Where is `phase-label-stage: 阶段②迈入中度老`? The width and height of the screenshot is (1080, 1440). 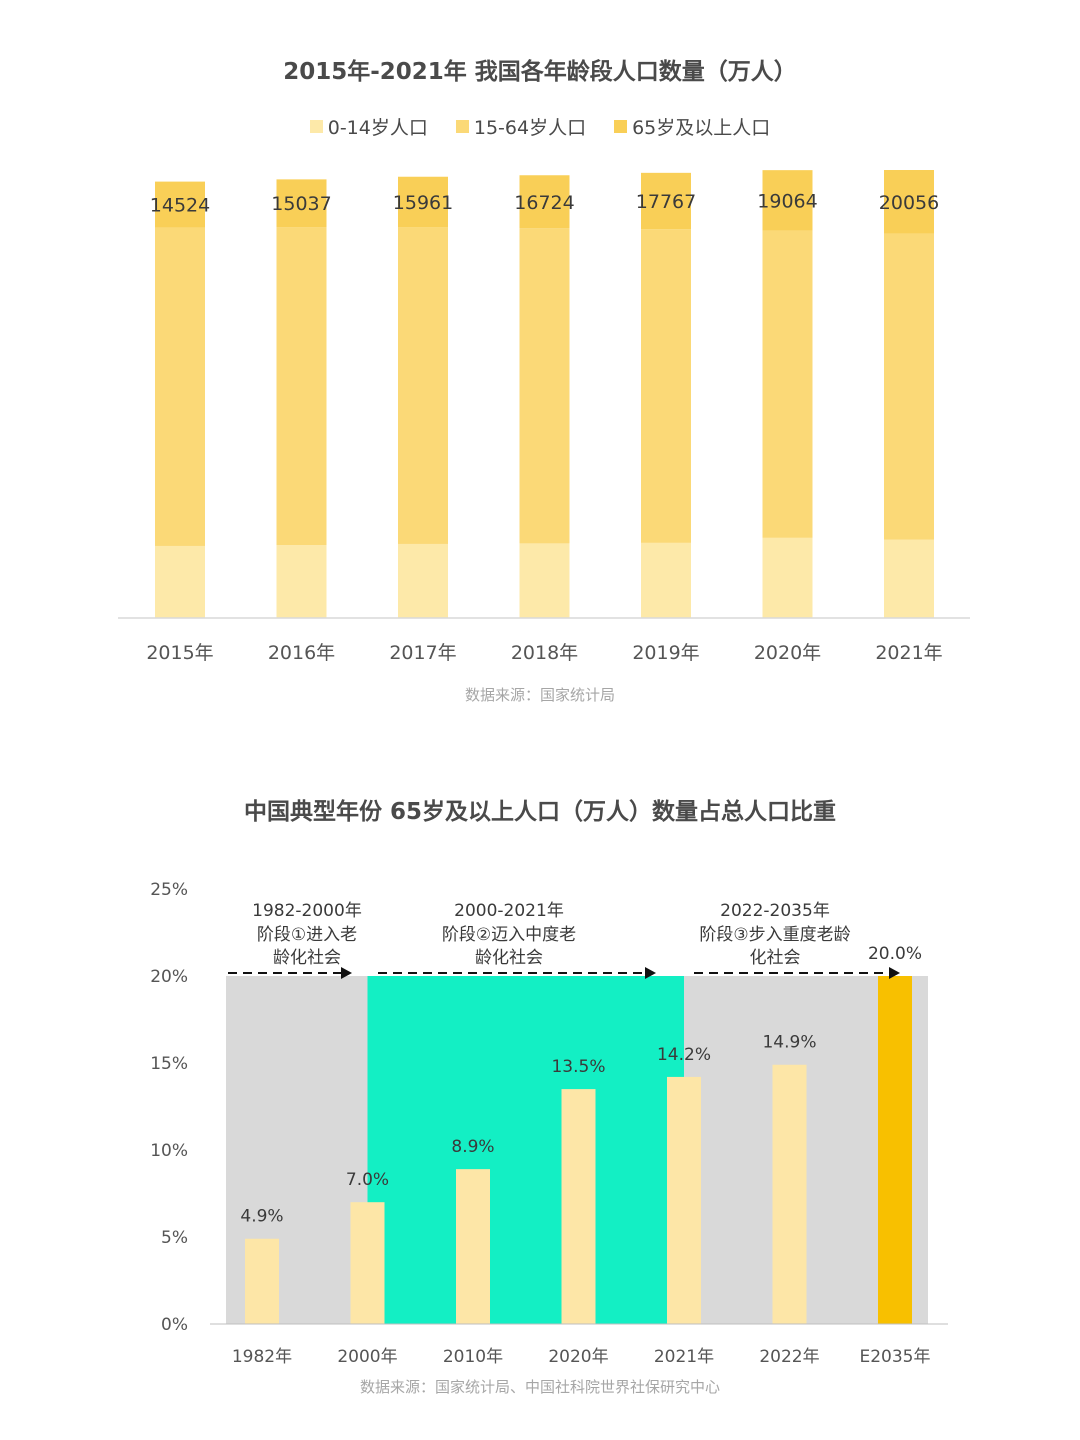 phase-label-stage: 阶段②迈入中度老 is located at coordinates (509, 935).